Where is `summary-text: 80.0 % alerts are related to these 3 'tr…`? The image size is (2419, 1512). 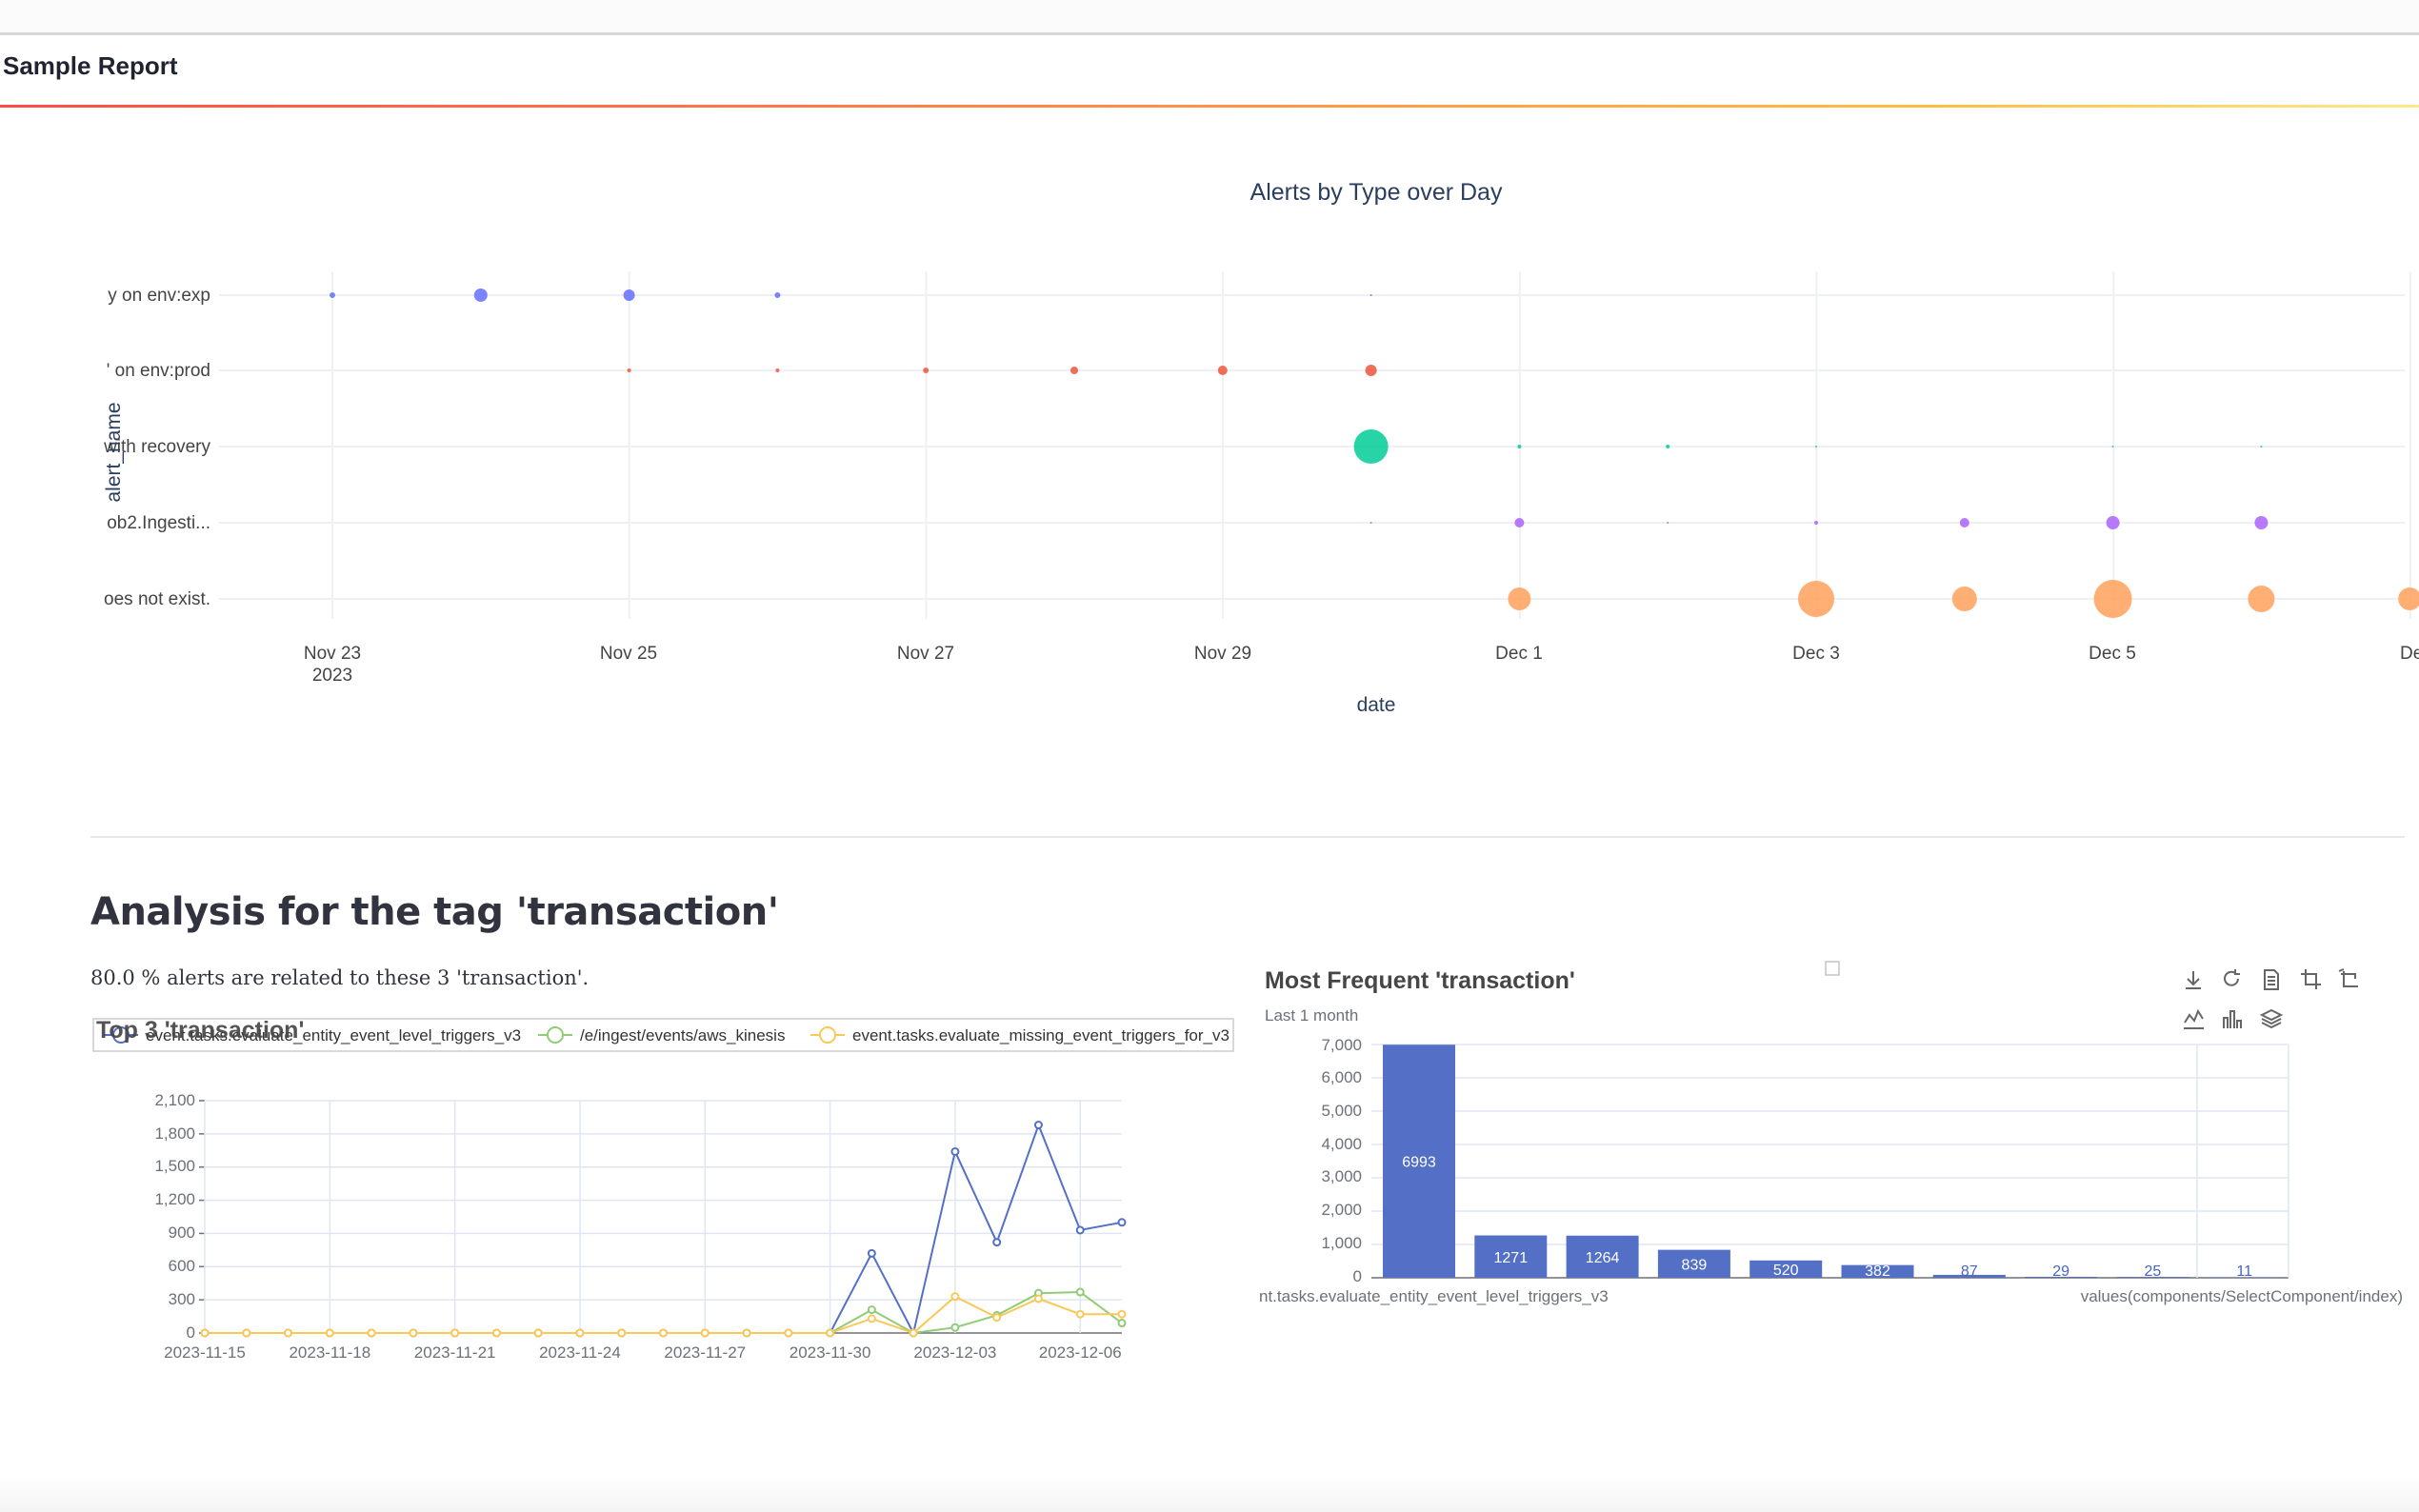
summary-text: 80.0 % alerts are related to these 3 'tr… is located at coordinates (340, 977).